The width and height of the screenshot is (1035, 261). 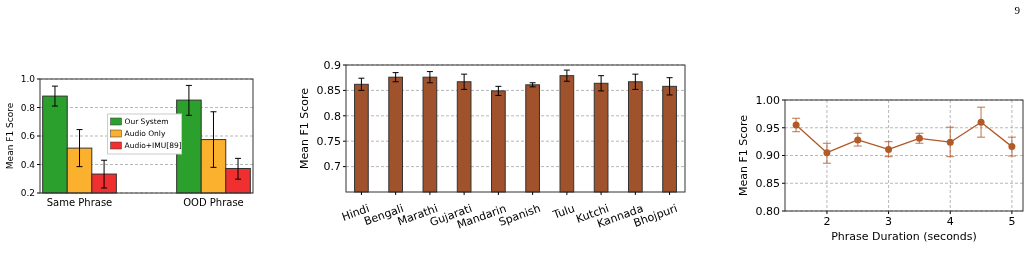 I want to click on y-tick-label: 0.9, so click(x=332, y=65).